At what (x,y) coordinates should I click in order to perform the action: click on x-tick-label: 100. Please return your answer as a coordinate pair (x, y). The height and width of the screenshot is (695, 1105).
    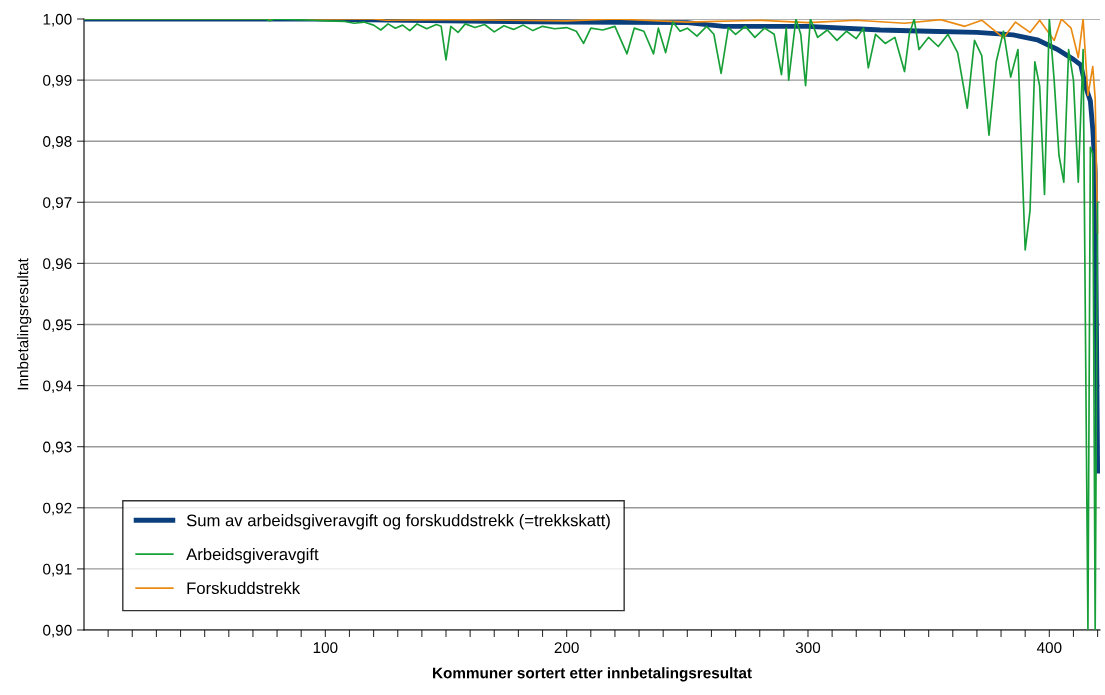
    Looking at the image, I should click on (325, 648).